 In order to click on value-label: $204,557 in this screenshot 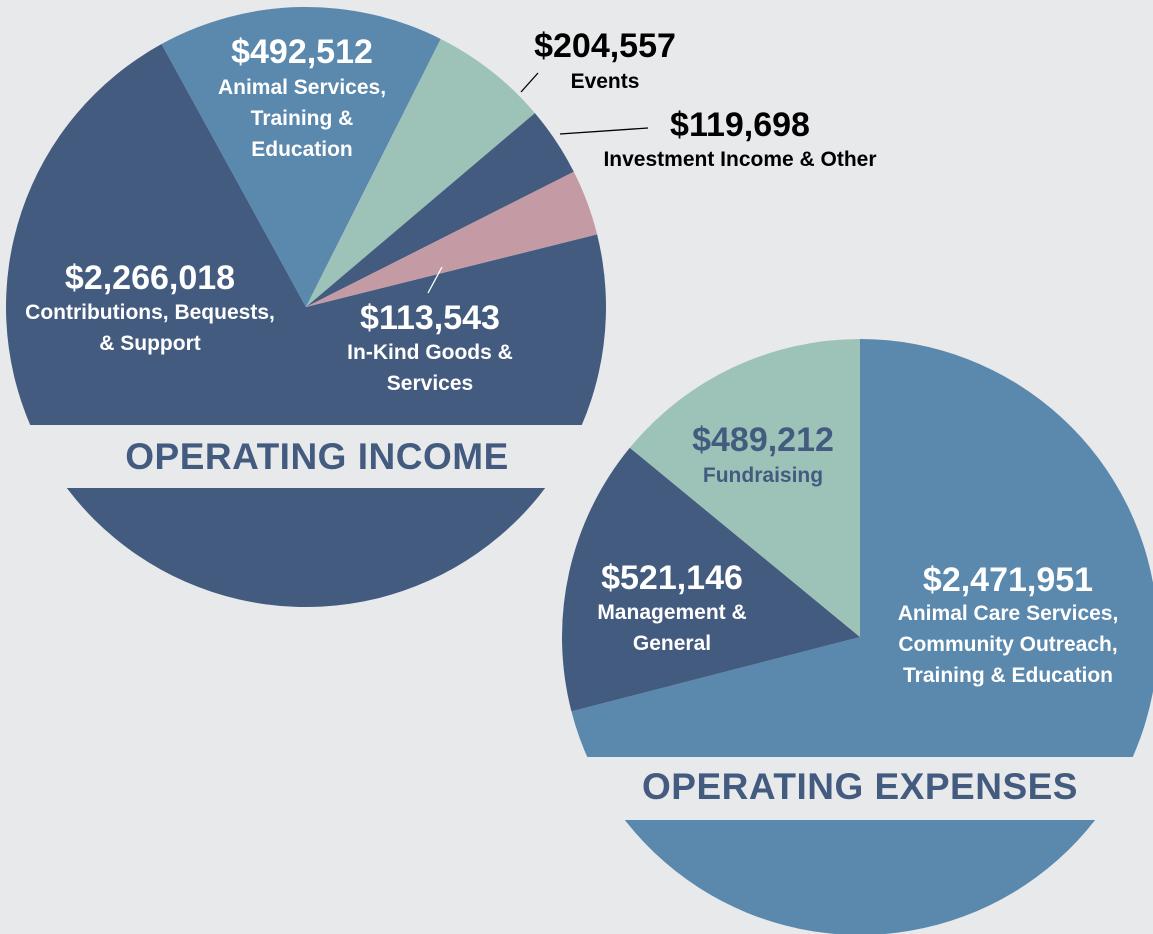, I will do `click(605, 46)`.